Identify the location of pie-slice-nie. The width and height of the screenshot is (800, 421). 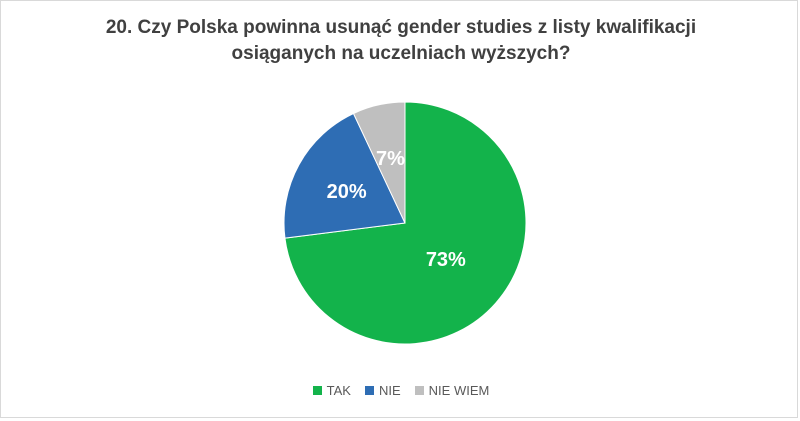
(344, 175).